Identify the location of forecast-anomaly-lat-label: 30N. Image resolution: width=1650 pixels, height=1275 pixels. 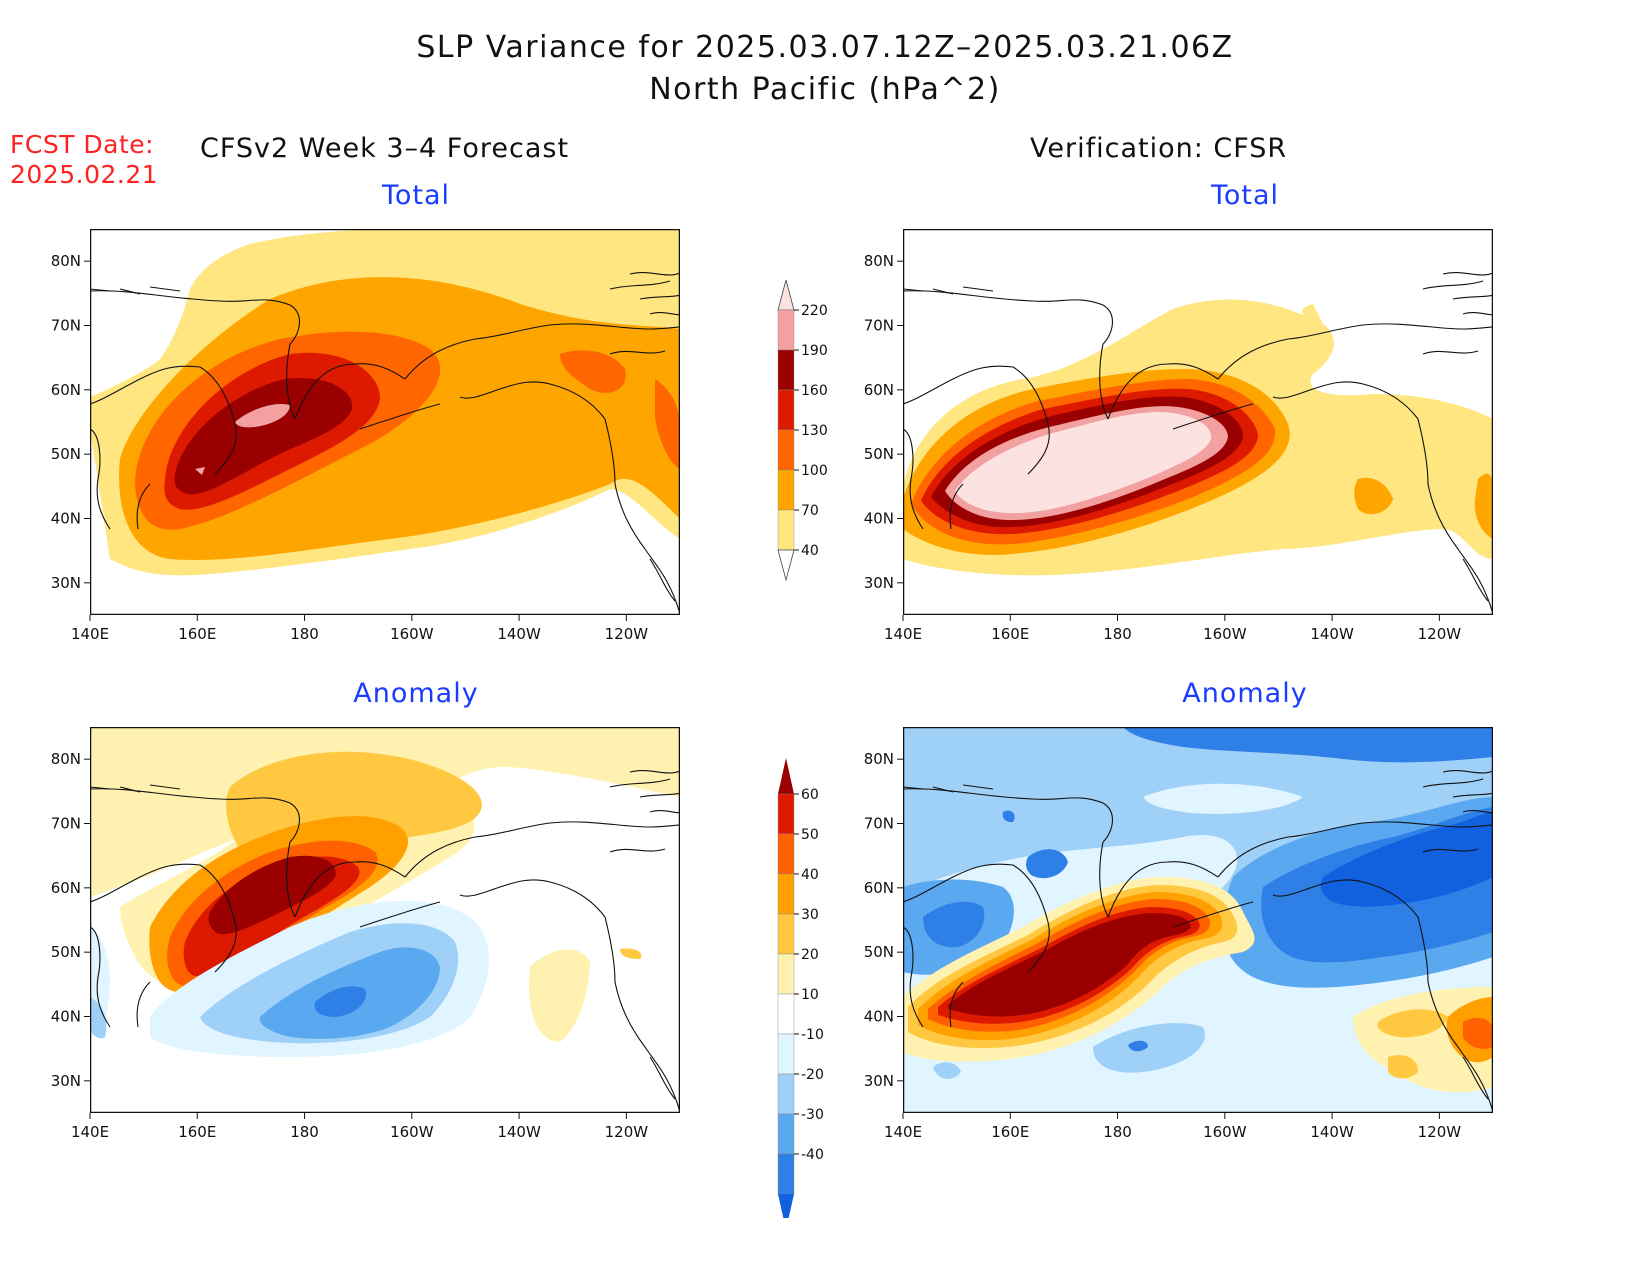
(66, 1081).